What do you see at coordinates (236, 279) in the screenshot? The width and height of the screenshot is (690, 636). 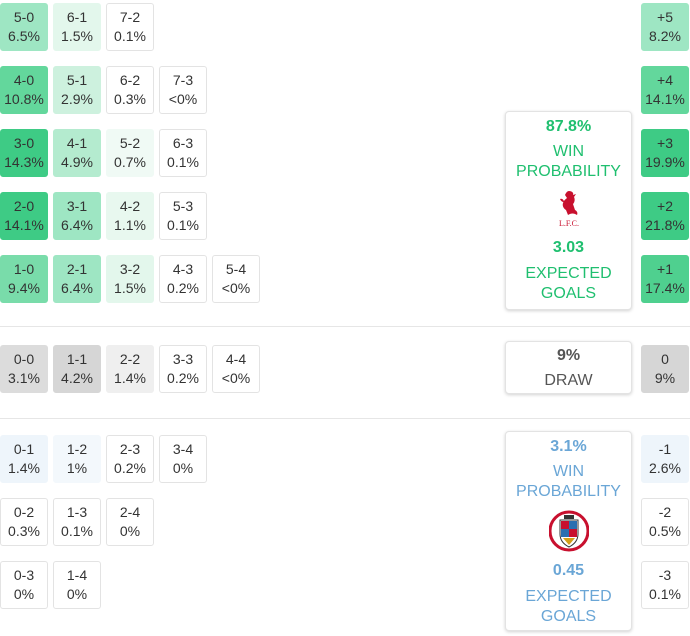 I see `score-cell: 5-4 <0%` at bounding box center [236, 279].